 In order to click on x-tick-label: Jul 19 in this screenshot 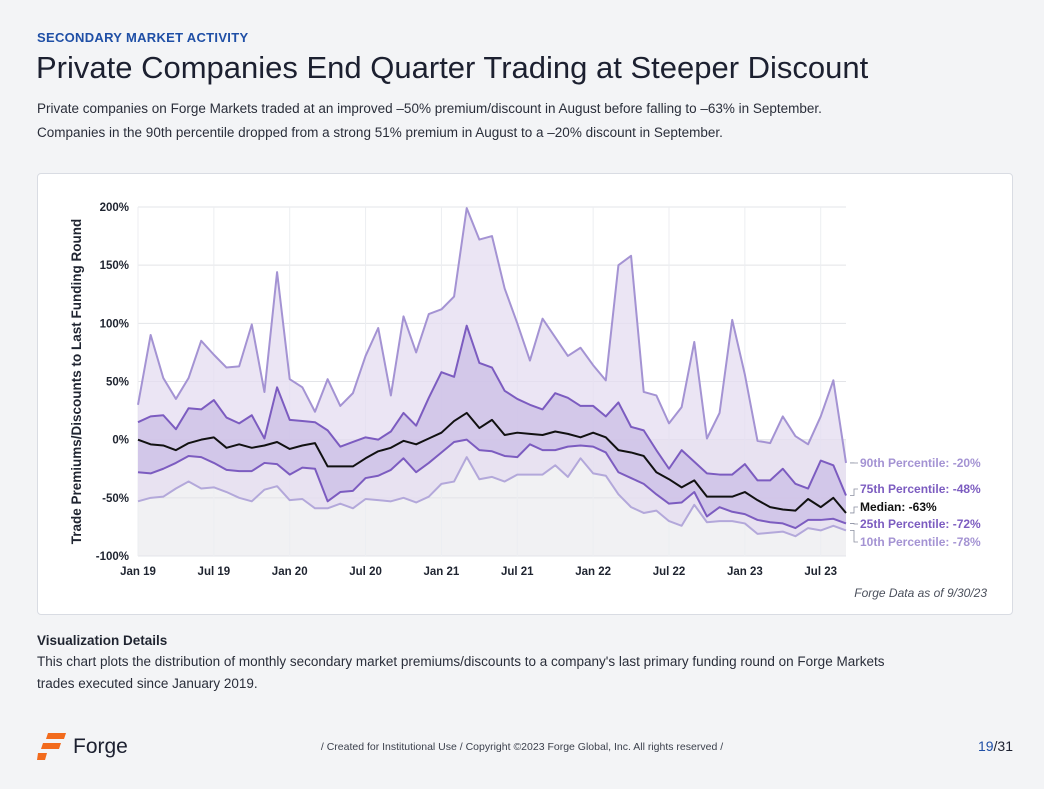, I will do `click(214, 572)`.